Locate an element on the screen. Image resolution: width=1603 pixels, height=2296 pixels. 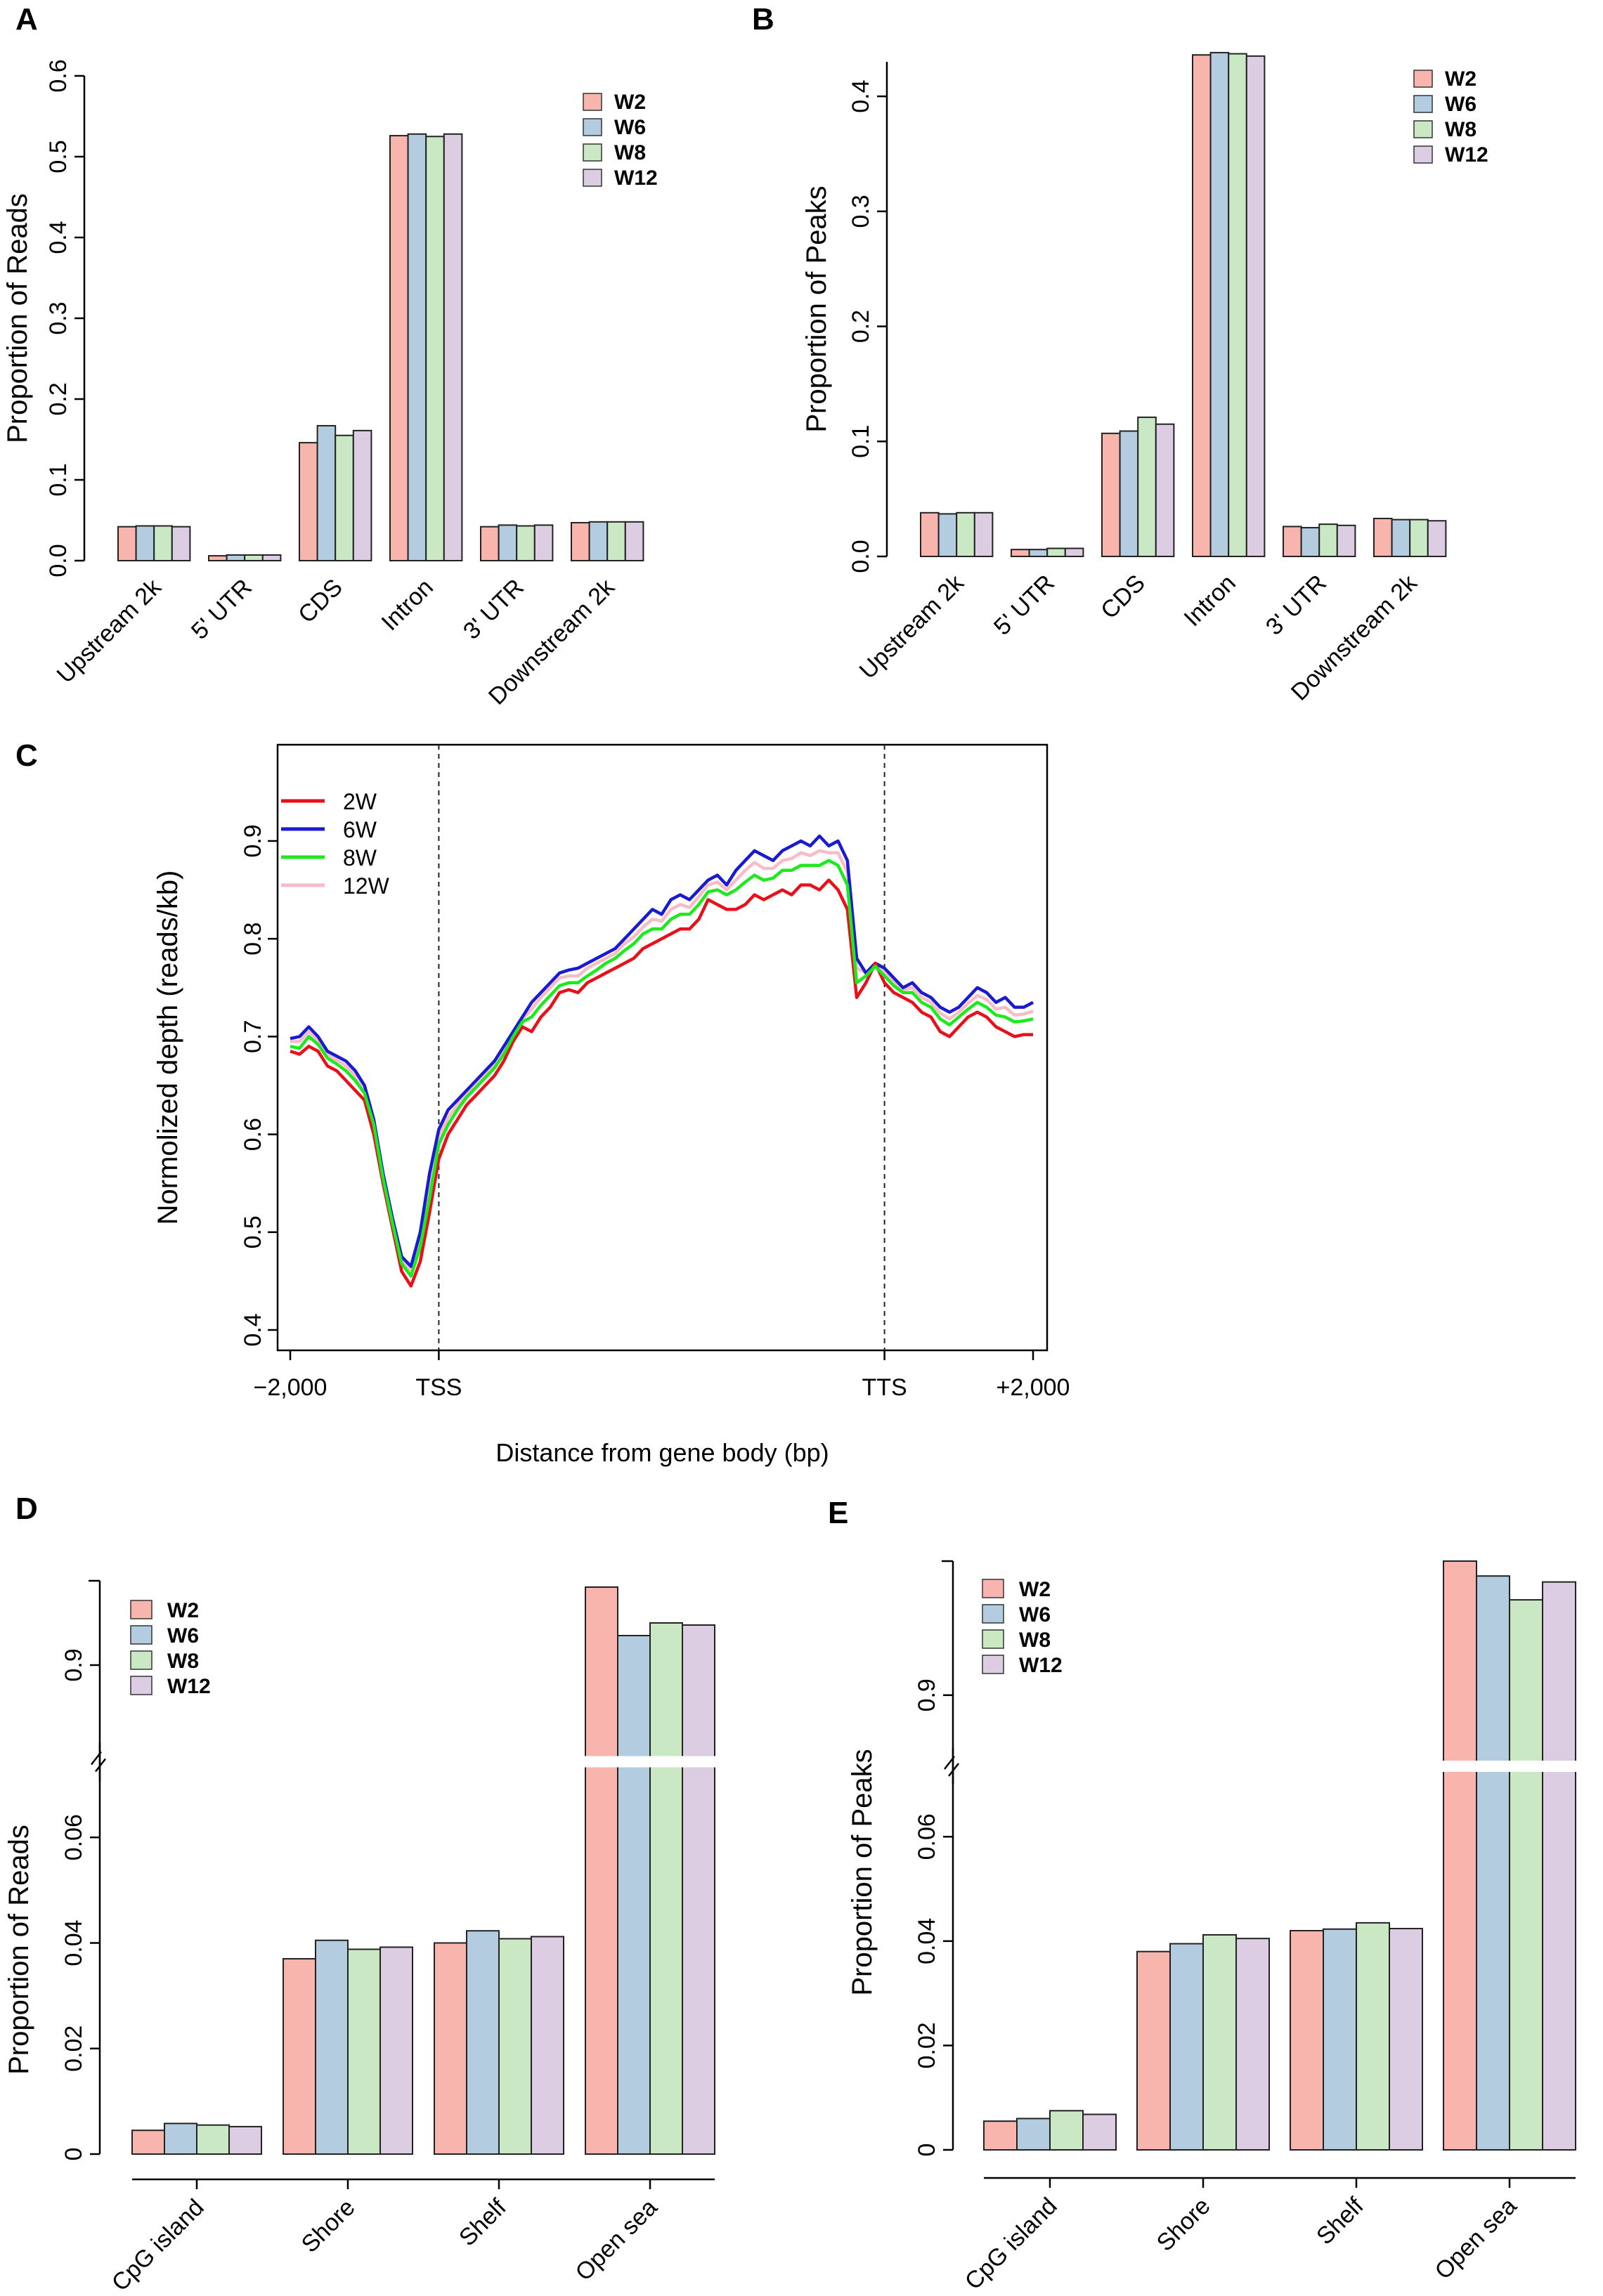
y-tick-label: 0.4 is located at coordinates (861, 95).